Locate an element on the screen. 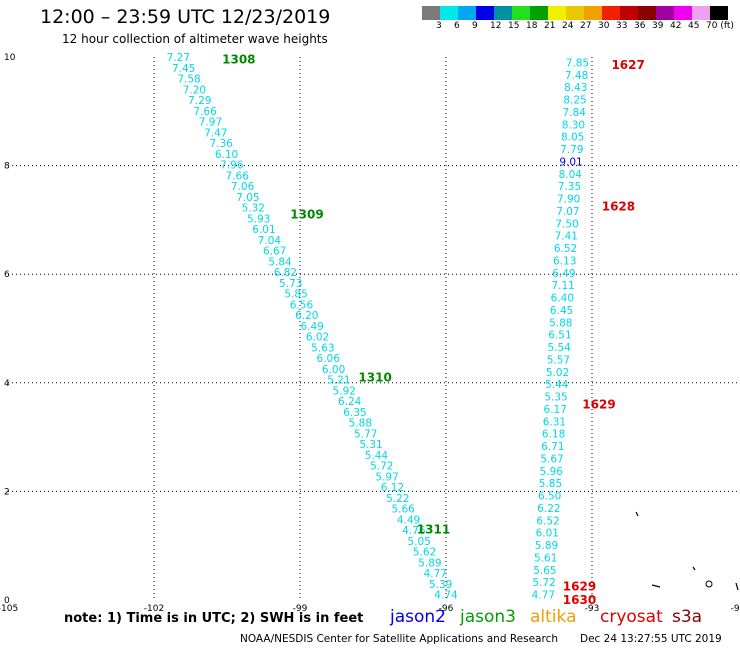  color-scale-label: 30 is located at coordinates (604, 26).